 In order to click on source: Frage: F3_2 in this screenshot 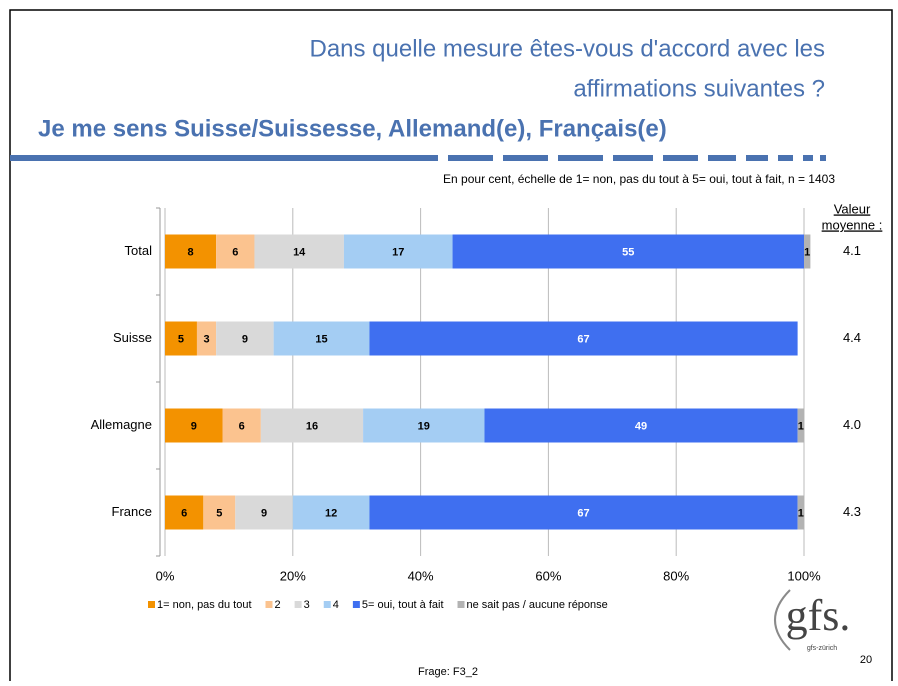, I will do `click(448, 672)`.